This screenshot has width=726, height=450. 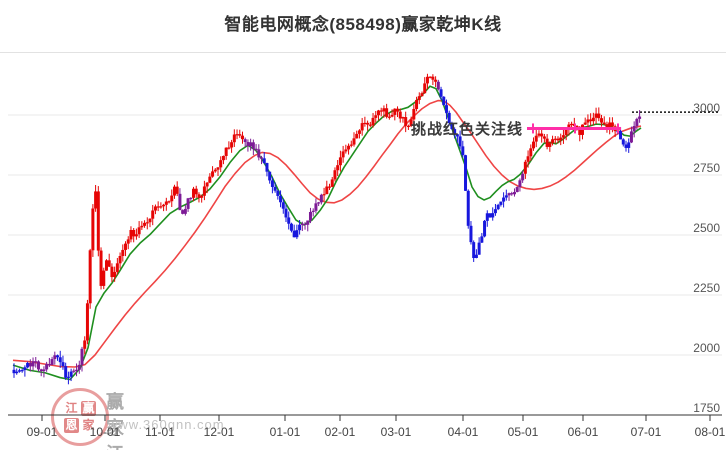 I want to click on x-axis-label: 01-01, so click(x=285, y=432).